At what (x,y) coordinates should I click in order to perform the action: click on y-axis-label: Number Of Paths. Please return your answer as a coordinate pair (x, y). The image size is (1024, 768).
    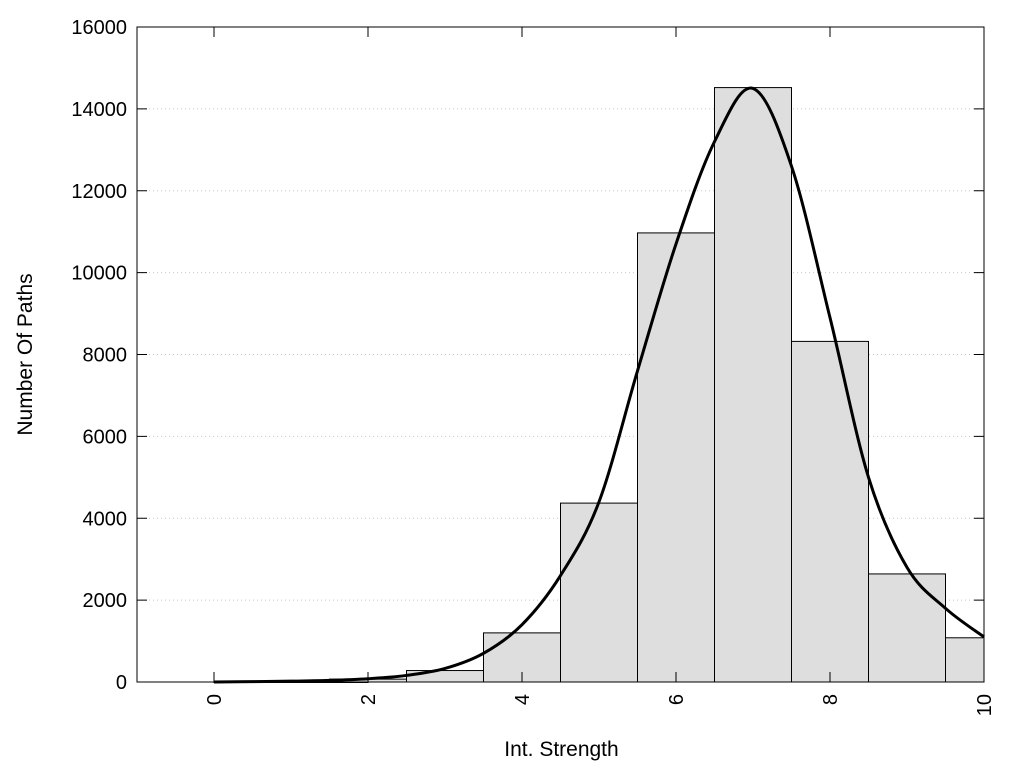
    Looking at the image, I should click on (25, 354).